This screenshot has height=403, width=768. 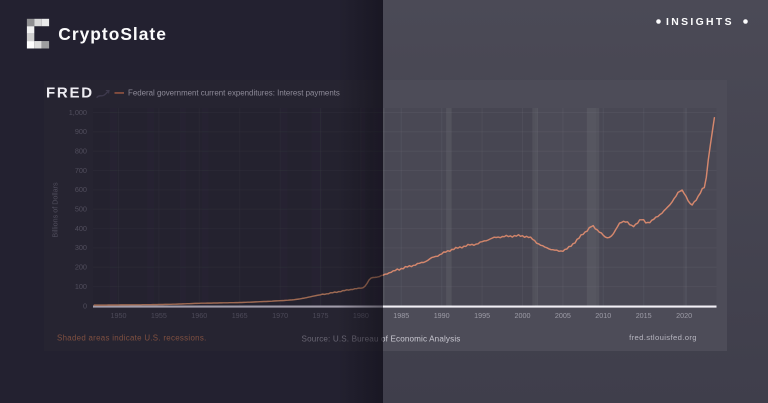 I want to click on svg-text: 1970, so click(x=280, y=315).